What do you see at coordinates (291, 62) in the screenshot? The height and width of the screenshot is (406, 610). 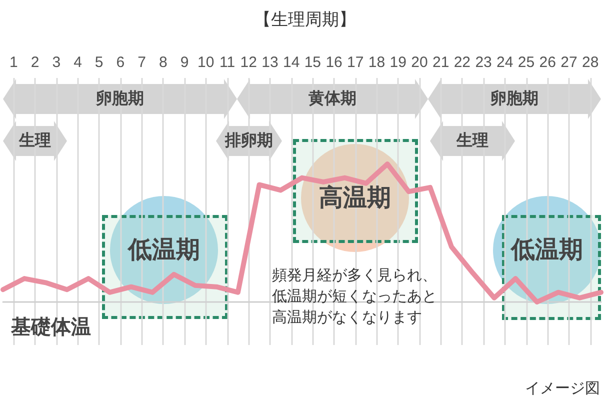 I see `x-tick-label: 14` at bounding box center [291, 62].